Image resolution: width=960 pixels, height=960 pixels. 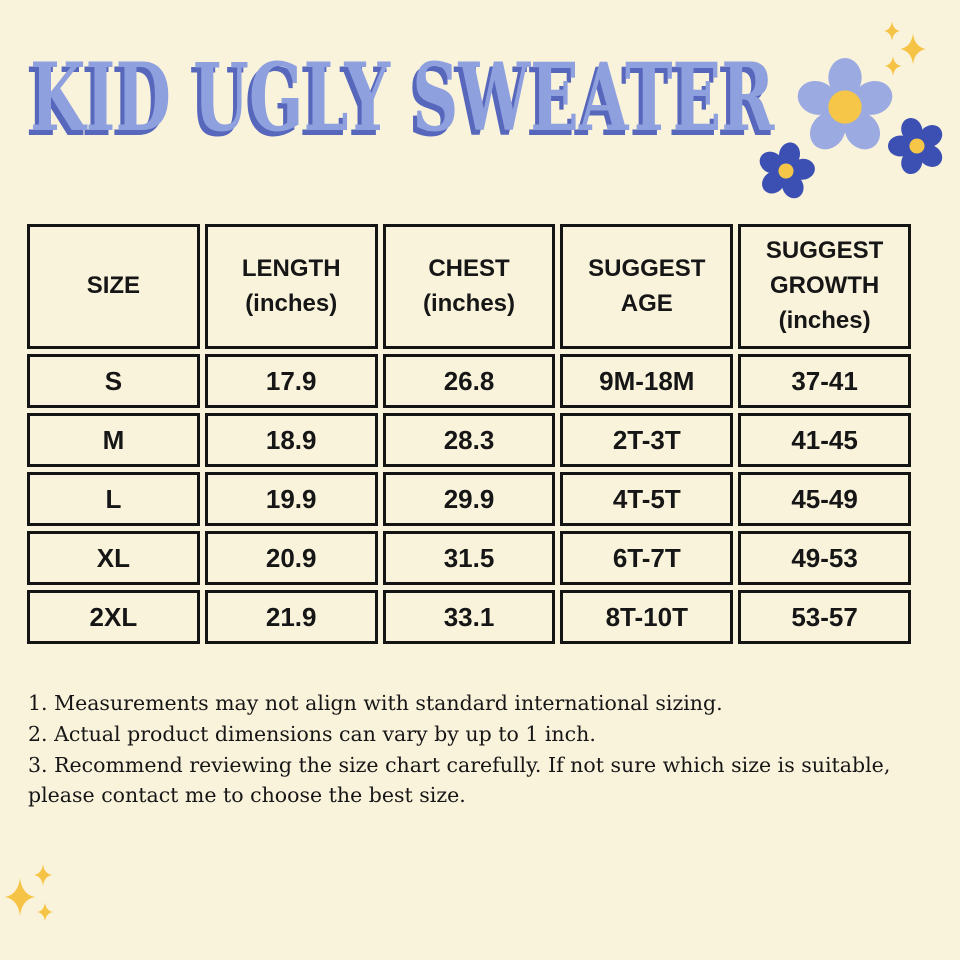 What do you see at coordinates (647, 440) in the screenshot?
I see `cell-suggest-age: 2T-3T` at bounding box center [647, 440].